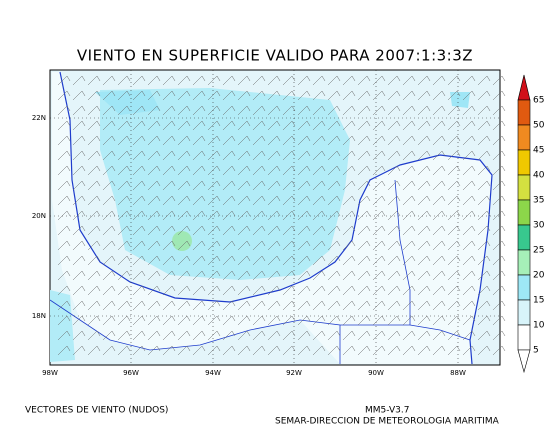 Image resolution: width=550 pixels, height=425 pixels. I want to click on footer-left: VECTORES DE VIENTO (NUDOS), so click(96, 411).